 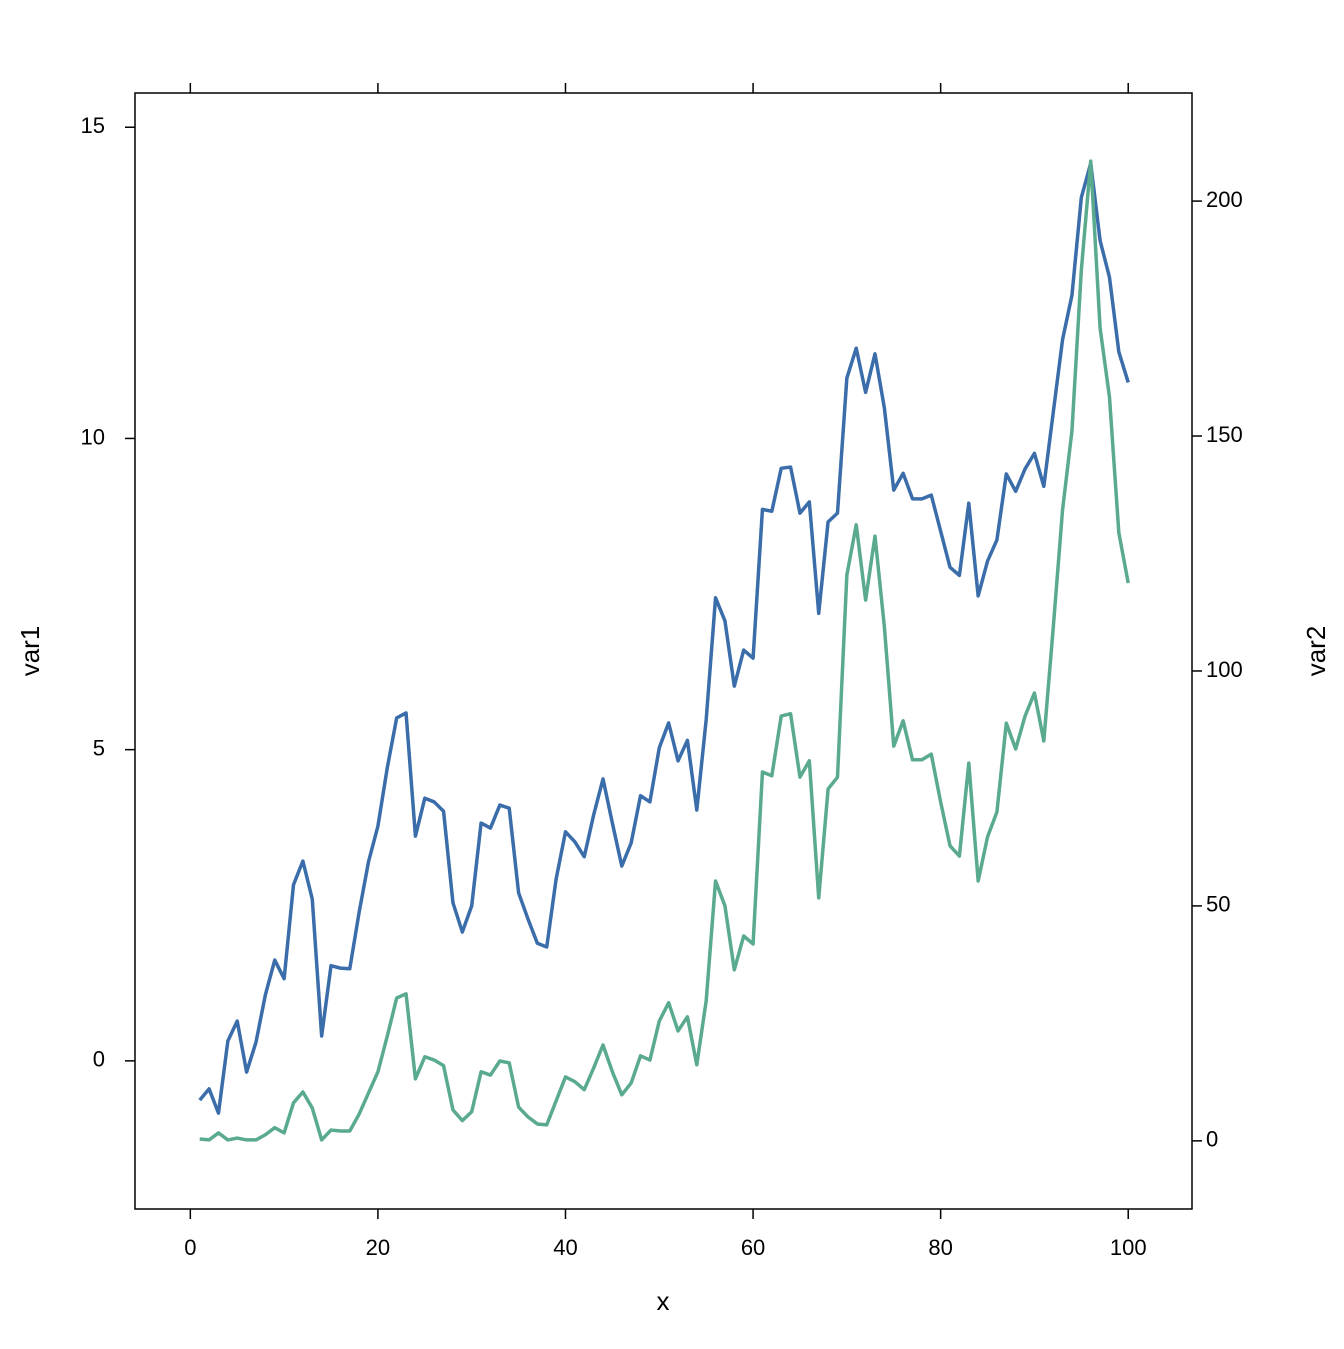 I want to click on y2-tick-label: 100, so click(x=1224, y=669).